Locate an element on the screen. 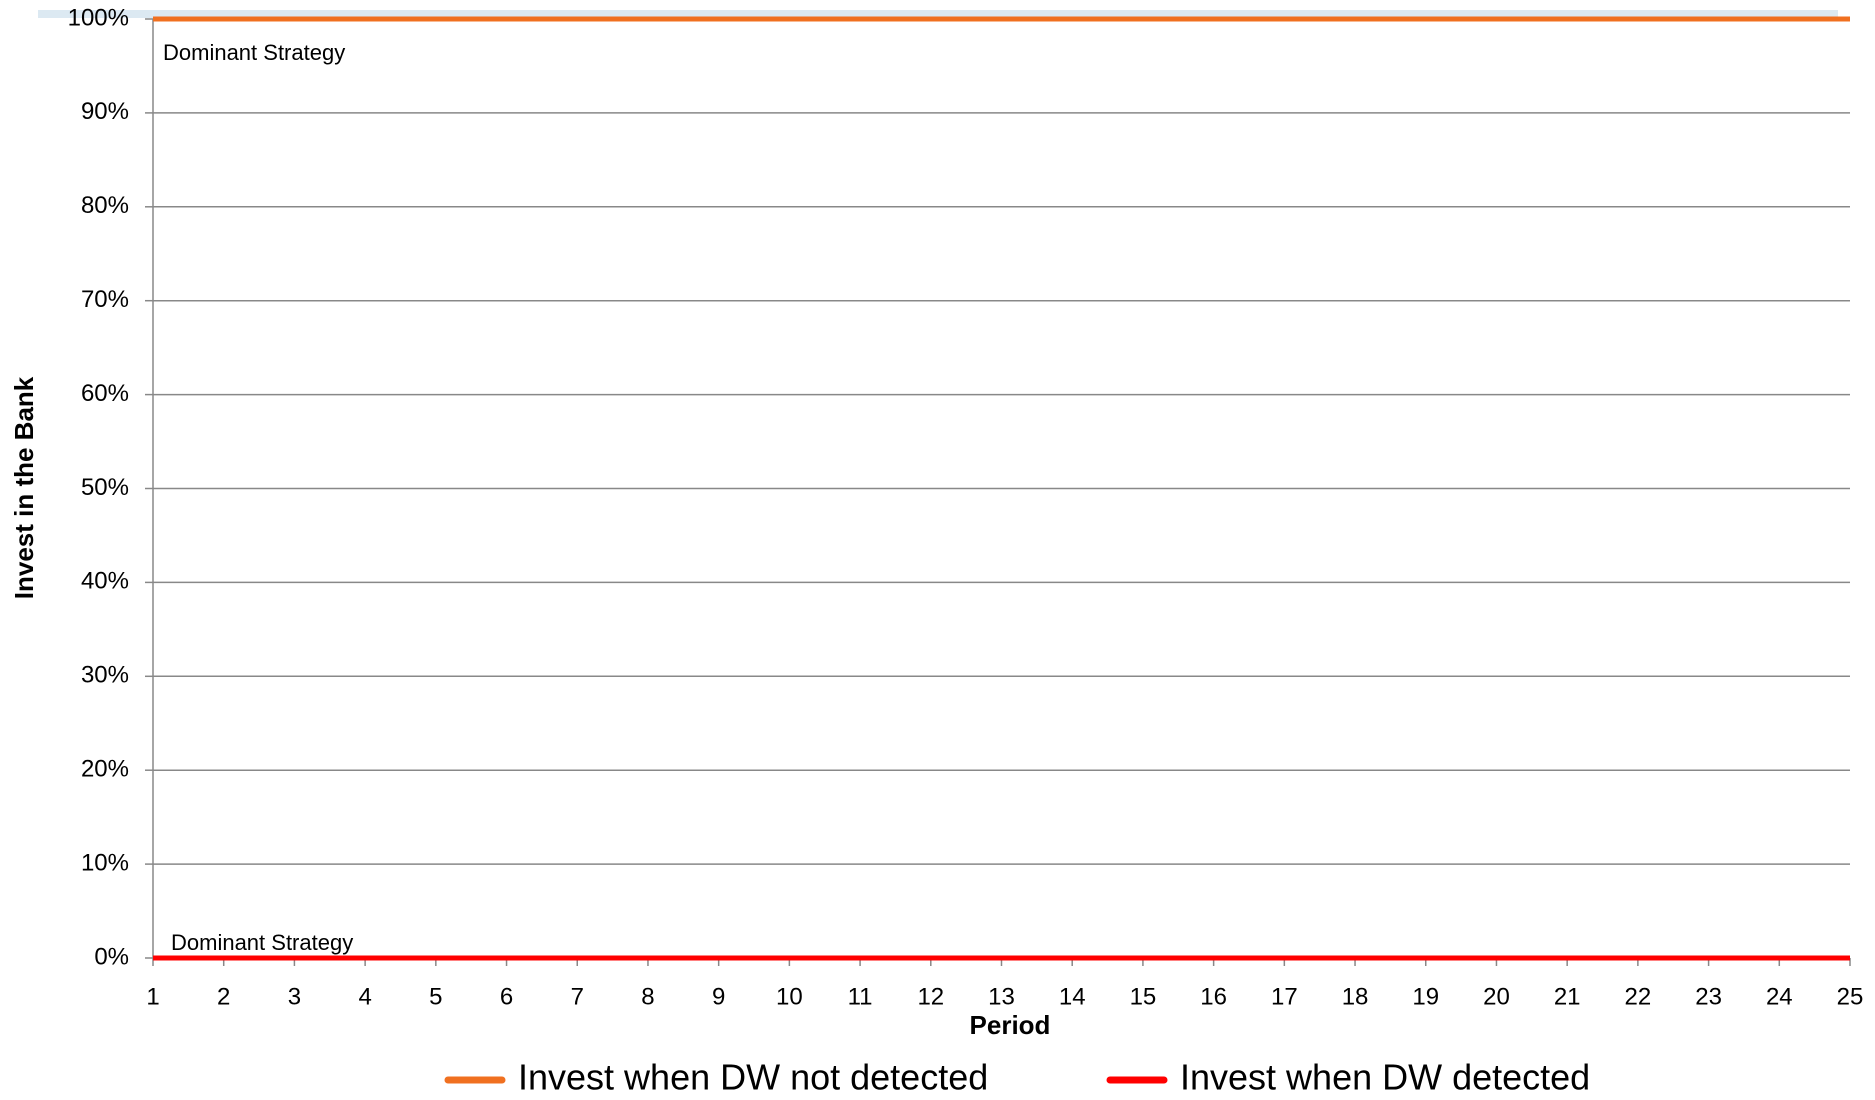  x-tick-label: 25 is located at coordinates (1850, 996).